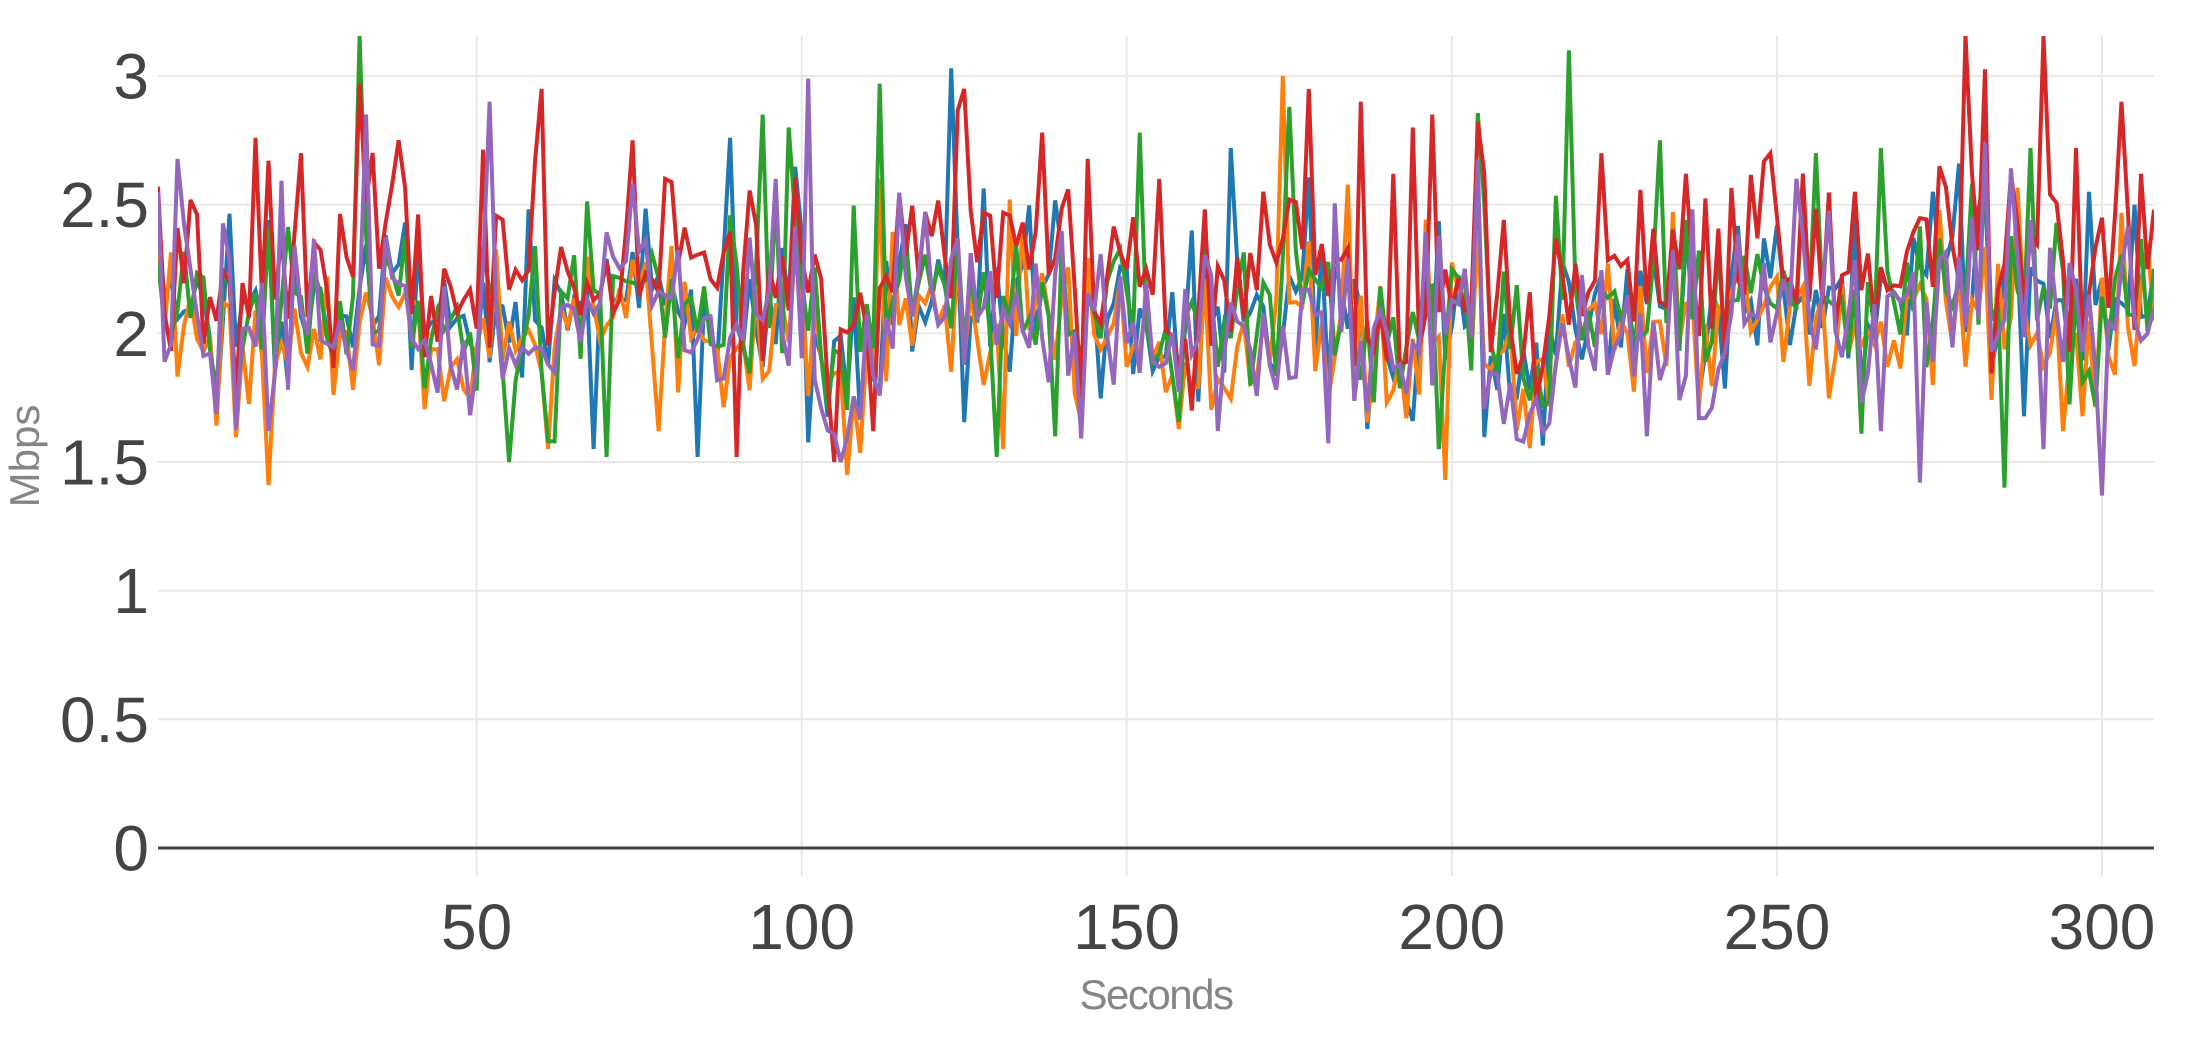 Image resolution: width=2192 pixels, height=1039 pixels. I want to click on svg-text: 1, so click(131, 591).